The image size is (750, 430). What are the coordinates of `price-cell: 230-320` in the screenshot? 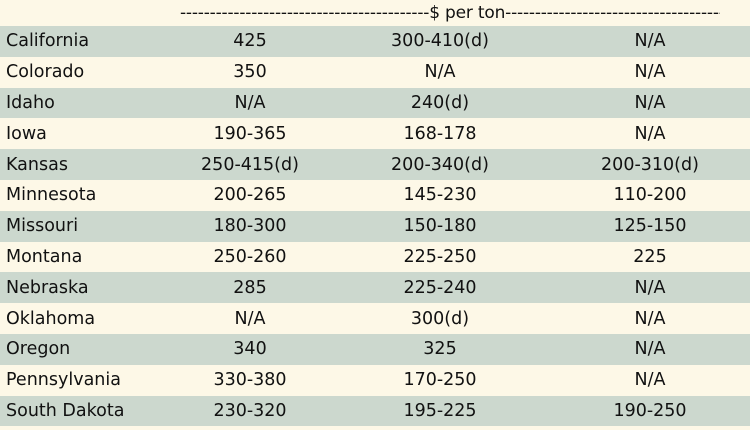 It's located at (250, 410).